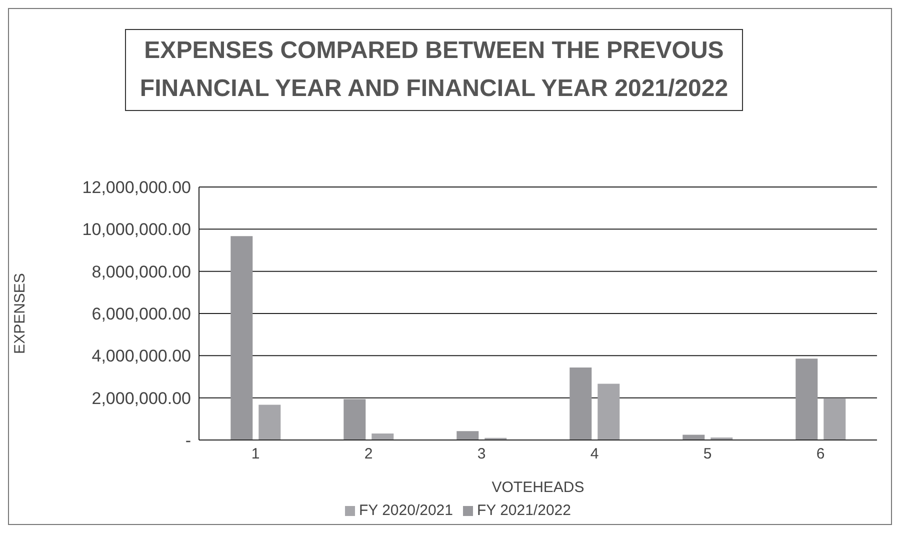 The height and width of the screenshot is (535, 902). Describe the element at coordinates (255, 454) in the screenshot. I see `x-tick-label: 1` at that location.